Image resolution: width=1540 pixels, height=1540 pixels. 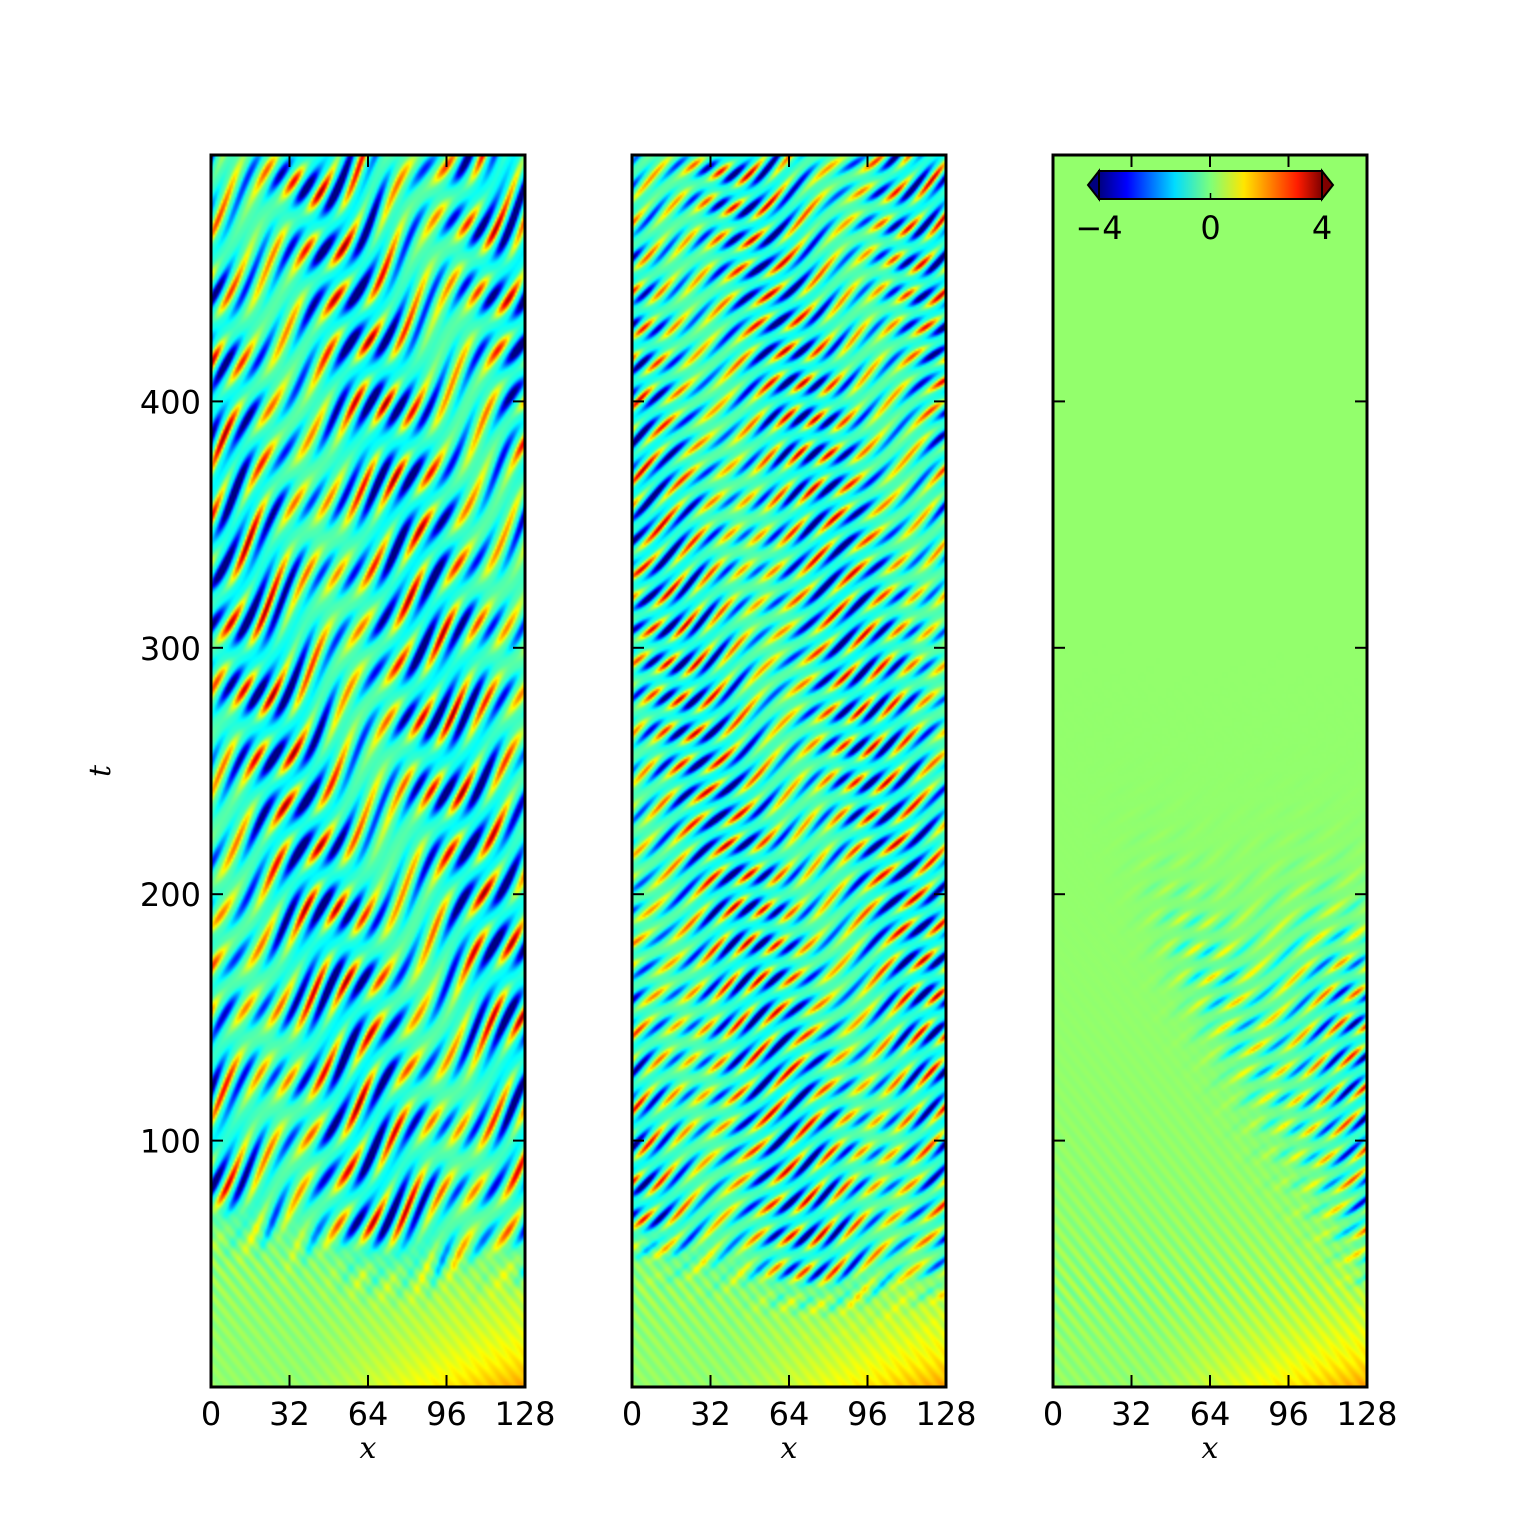 I want to click on panel-3-xlabel: x, so click(x=1210, y=1448).